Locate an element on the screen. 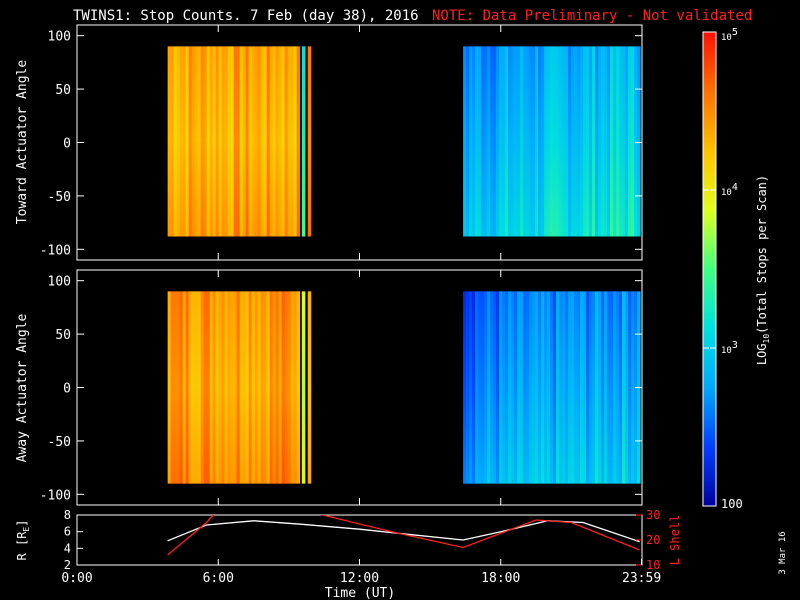 The image size is (800, 600). top-panel-ylabel: Toward Actuator Angle is located at coordinates (22, 142).